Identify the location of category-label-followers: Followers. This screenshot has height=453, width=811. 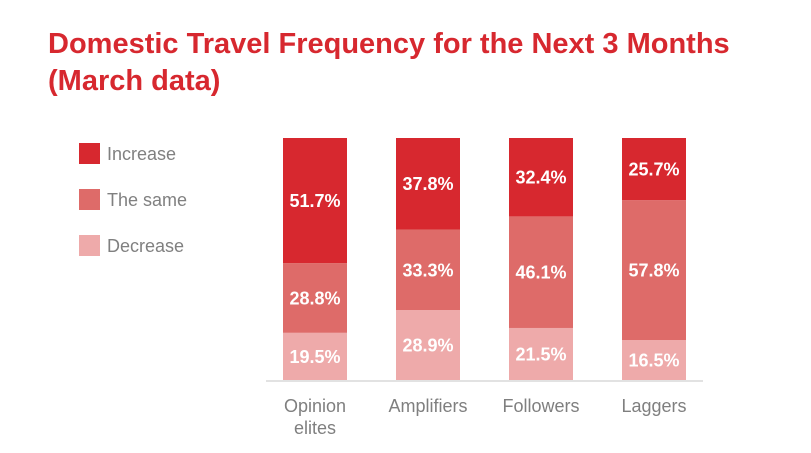
(540, 406).